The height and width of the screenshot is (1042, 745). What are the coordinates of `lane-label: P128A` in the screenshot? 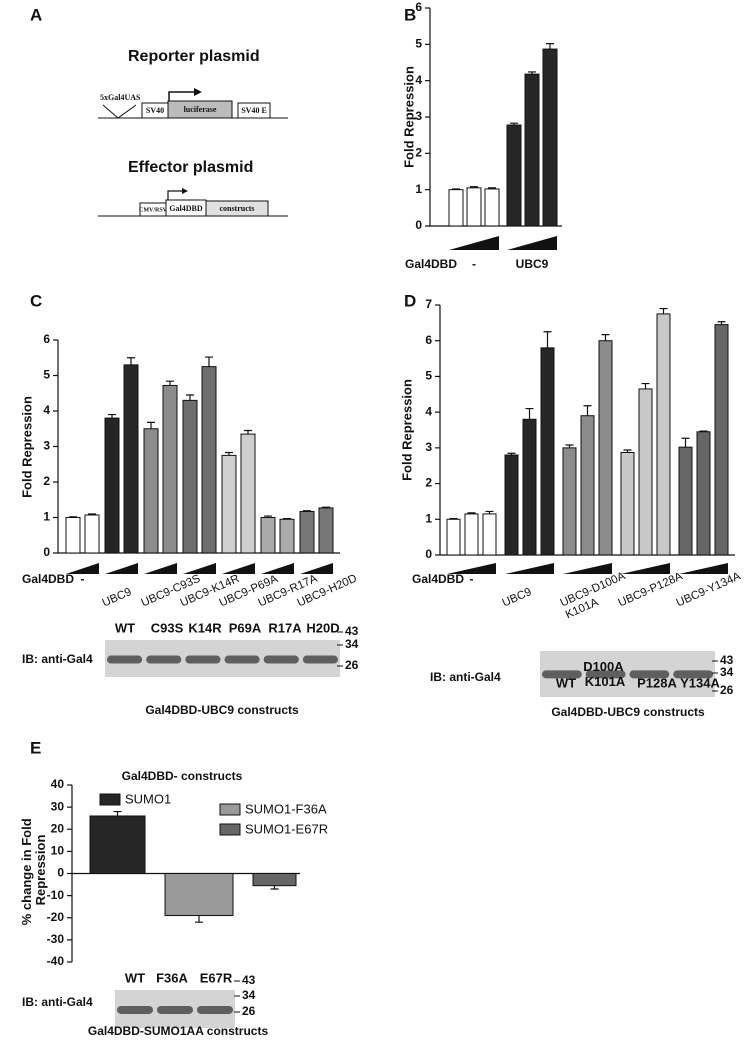 It's located at (657, 682).